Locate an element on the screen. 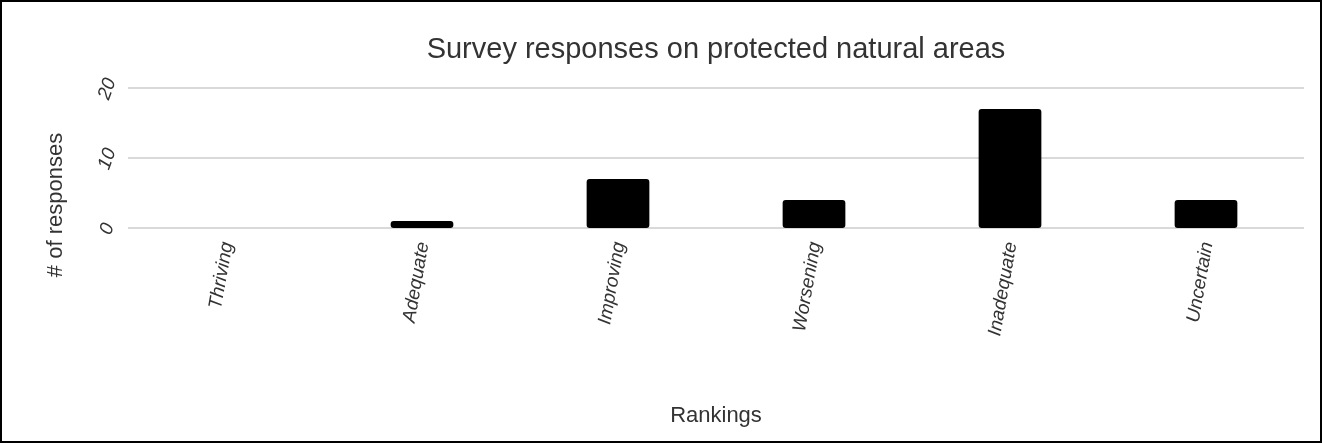 The height and width of the screenshot is (443, 1322). x-tick-label: Worsening is located at coordinates (806, 286).